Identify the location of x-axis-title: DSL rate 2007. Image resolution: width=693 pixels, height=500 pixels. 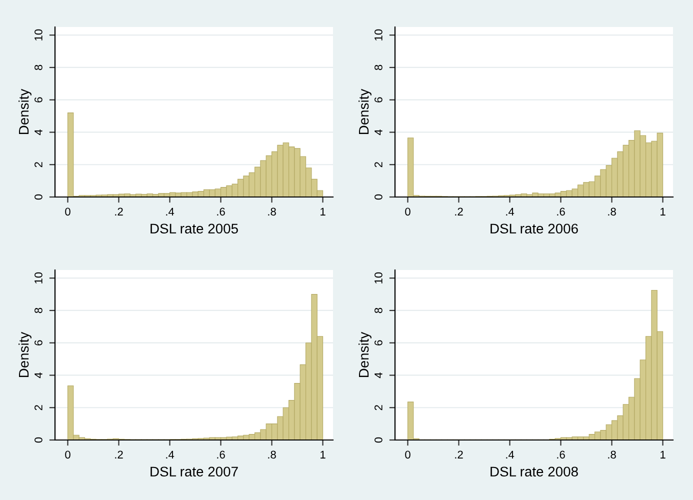
(194, 471).